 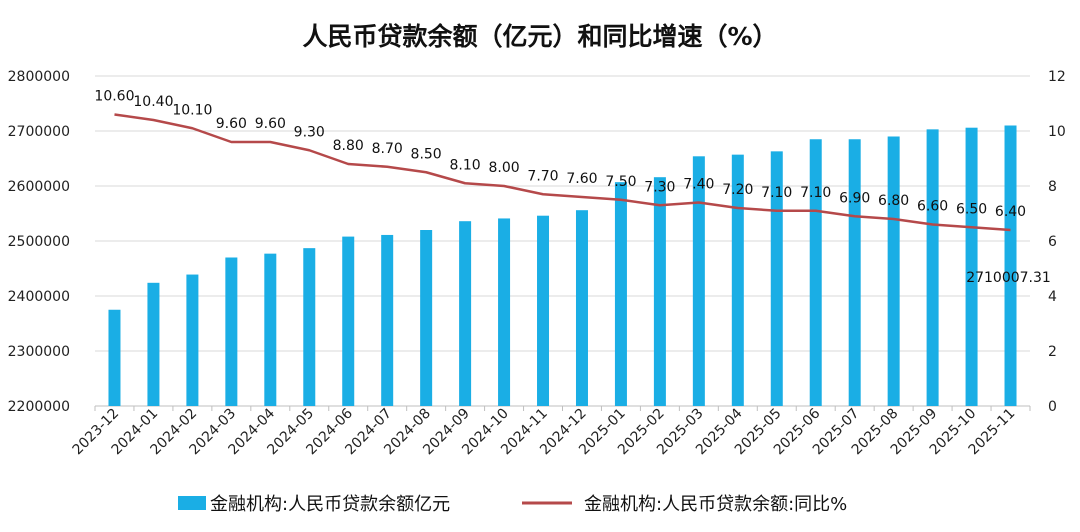 I want to click on line-value-label: 6.60, so click(x=932, y=207).